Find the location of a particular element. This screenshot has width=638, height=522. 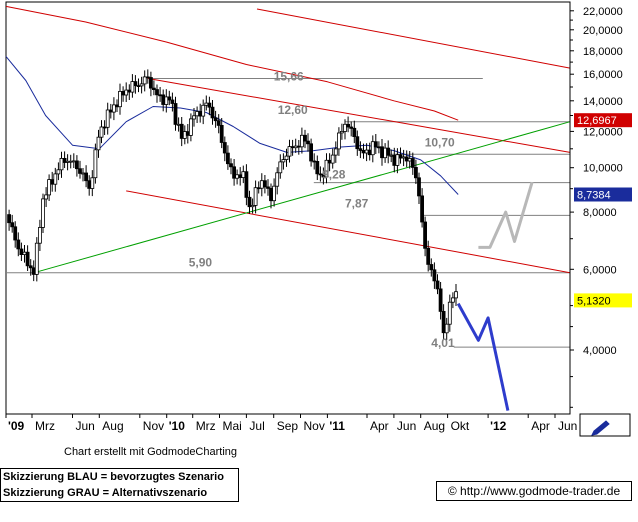

price-tag-label: 12,6967 is located at coordinates (597, 121).